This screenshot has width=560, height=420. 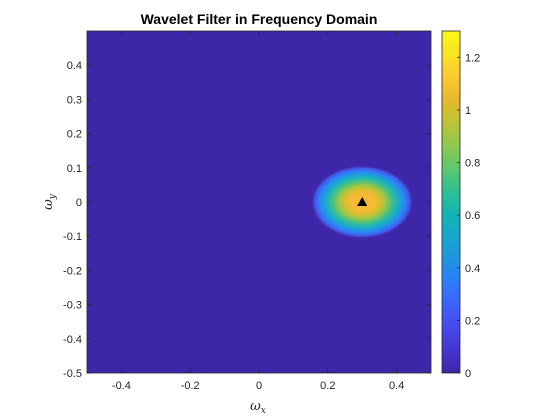 What do you see at coordinates (72, 340) in the screenshot?
I see `y-tick-label: -0.4` at bounding box center [72, 340].